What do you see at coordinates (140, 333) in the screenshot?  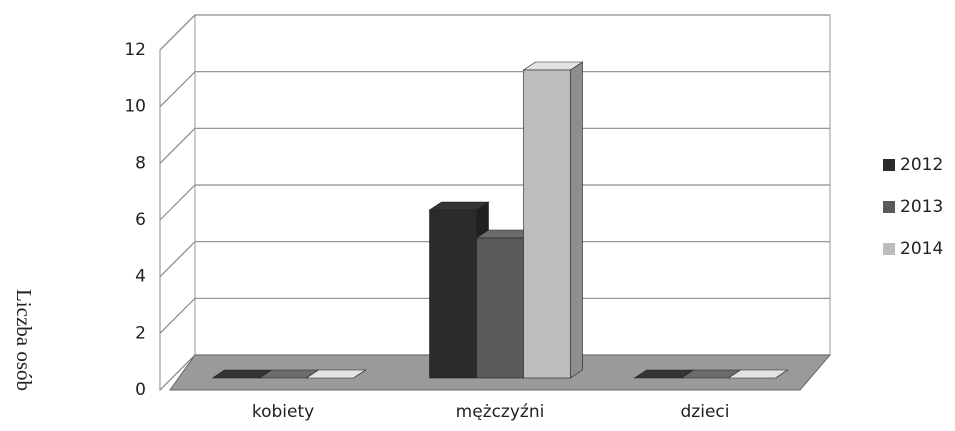 I see `y-tick-label: 2` at bounding box center [140, 333].